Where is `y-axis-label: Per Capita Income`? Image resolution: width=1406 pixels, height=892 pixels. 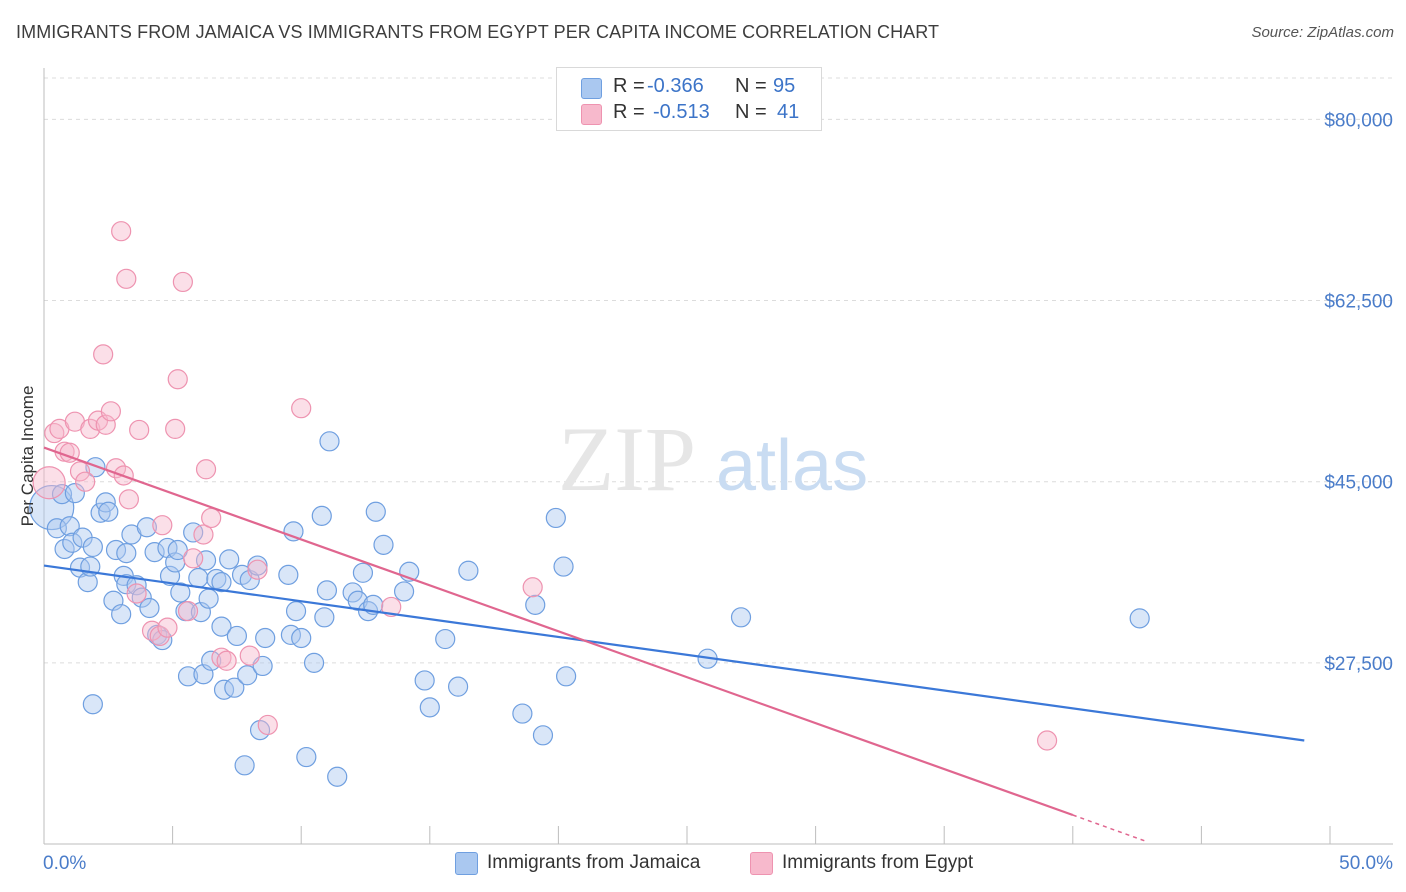 y-axis-label: Per Capita Income is located at coordinates (27, 456).